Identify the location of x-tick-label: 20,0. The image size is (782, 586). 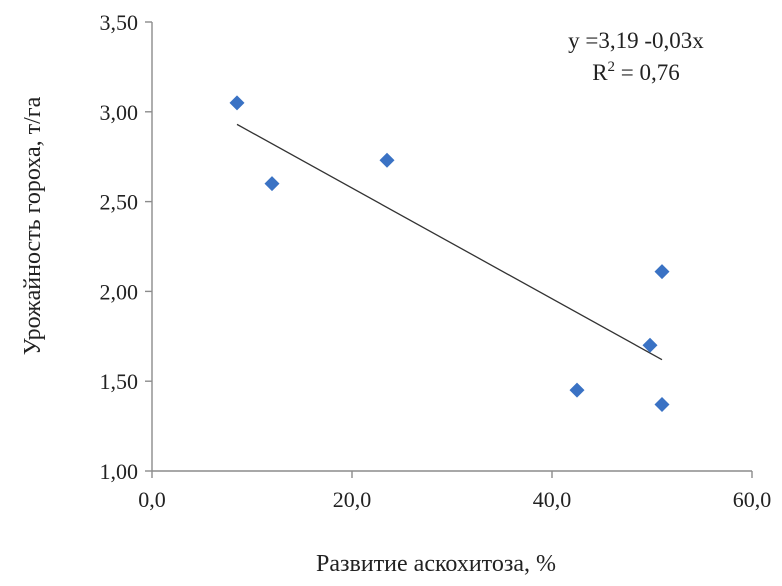
(352, 499).